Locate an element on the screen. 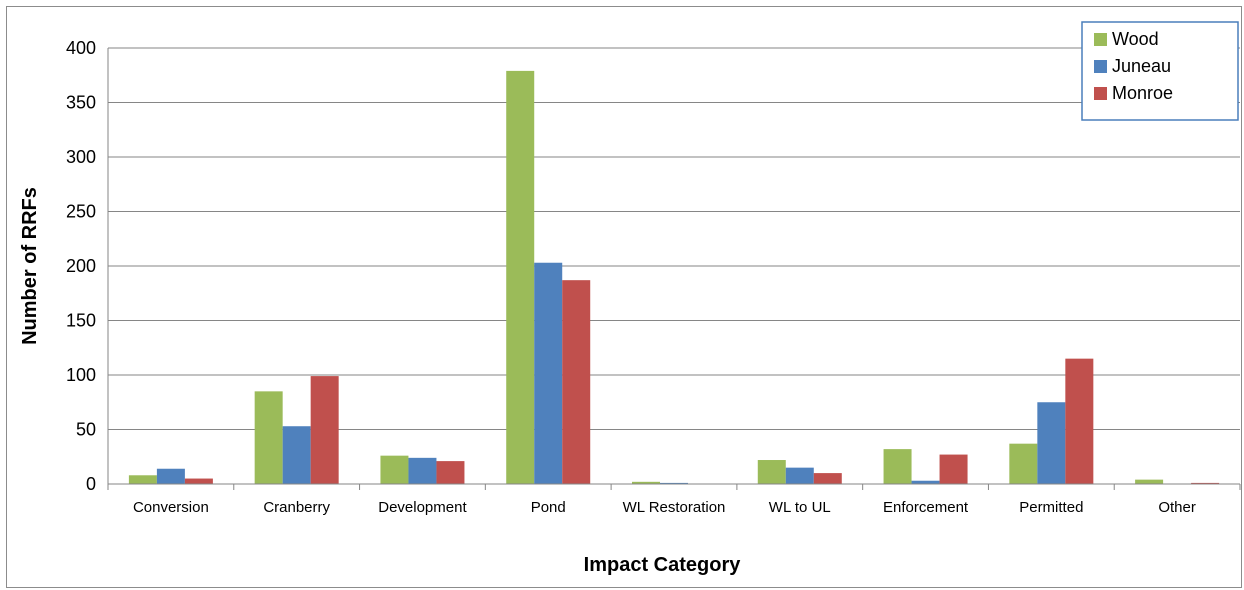 The image size is (1244, 590). x-tick-label: Conversion is located at coordinates (171, 507).